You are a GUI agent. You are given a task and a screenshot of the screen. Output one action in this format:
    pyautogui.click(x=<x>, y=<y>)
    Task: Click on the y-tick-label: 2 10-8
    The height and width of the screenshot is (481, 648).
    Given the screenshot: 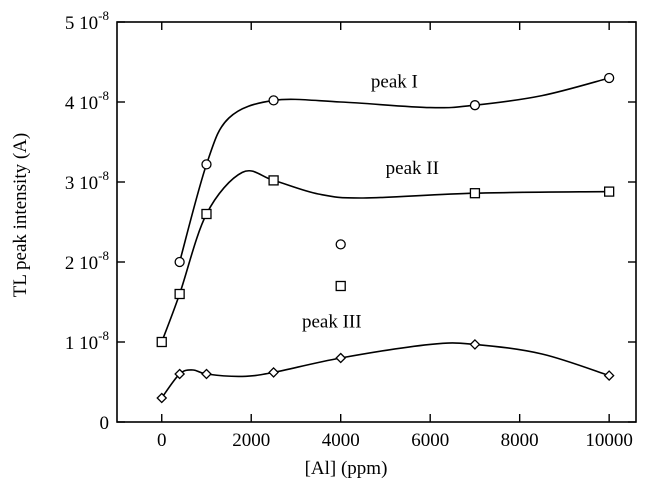 What is the action you would take?
    pyautogui.click(x=87, y=261)
    